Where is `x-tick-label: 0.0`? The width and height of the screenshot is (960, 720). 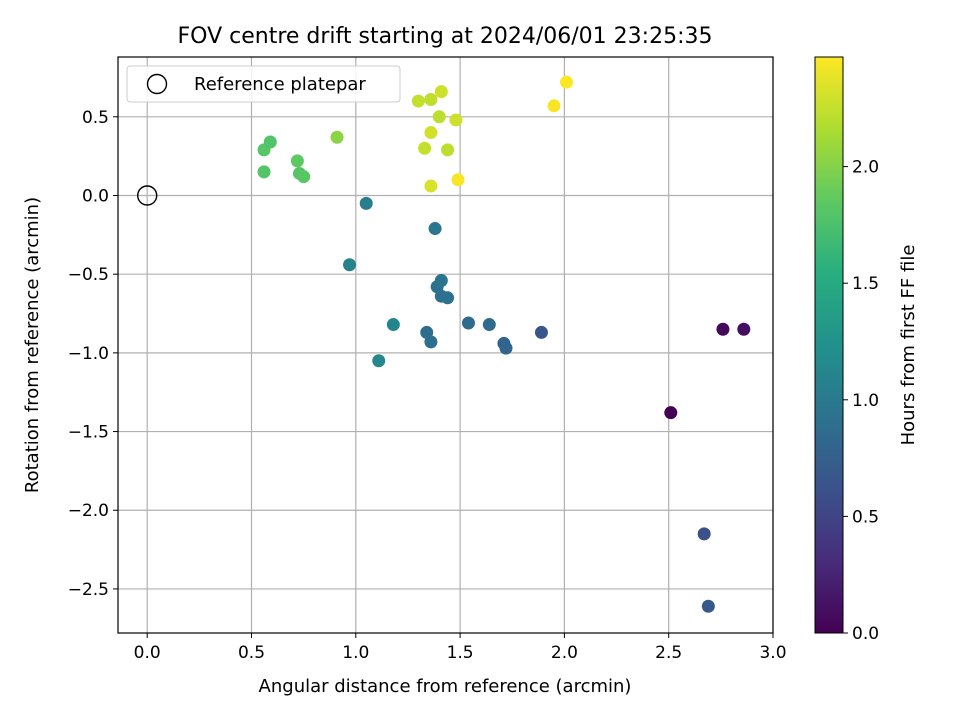 x-tick-label: 0.0 is located at coordinates (147, 653).